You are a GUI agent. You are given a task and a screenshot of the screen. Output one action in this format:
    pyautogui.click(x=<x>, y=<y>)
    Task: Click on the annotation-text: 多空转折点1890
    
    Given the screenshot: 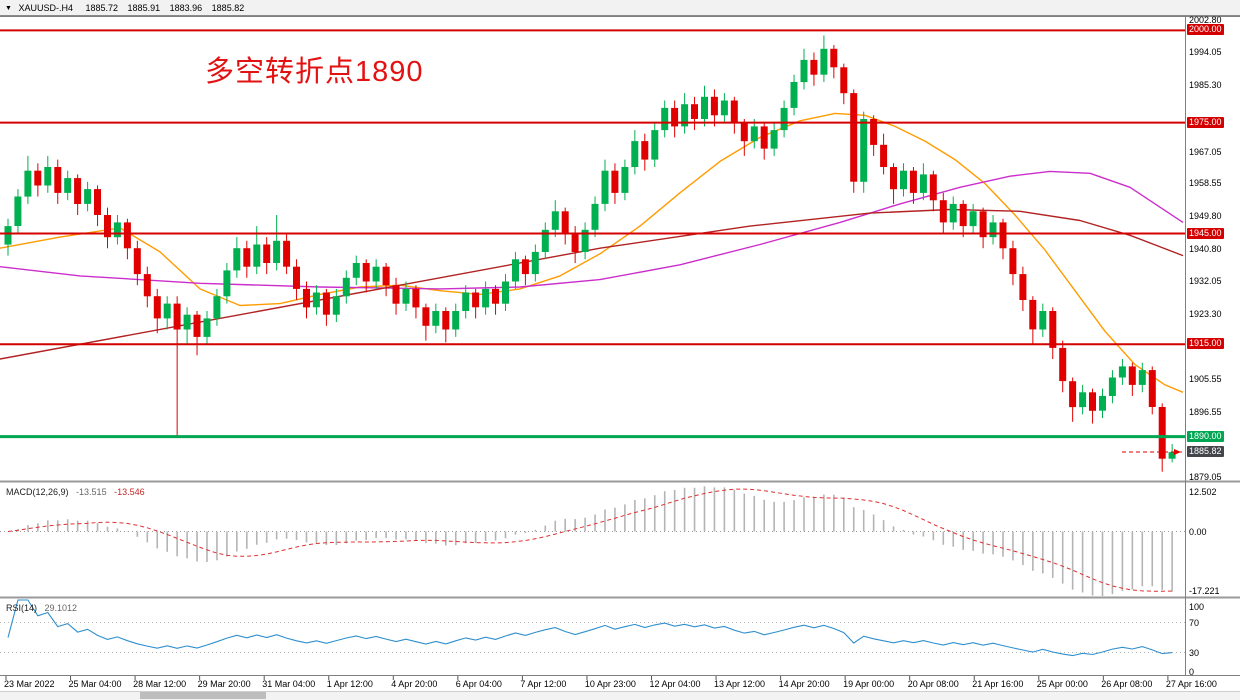 What is the action you would take?
    pyautogui.click(x=314, y=72)
    